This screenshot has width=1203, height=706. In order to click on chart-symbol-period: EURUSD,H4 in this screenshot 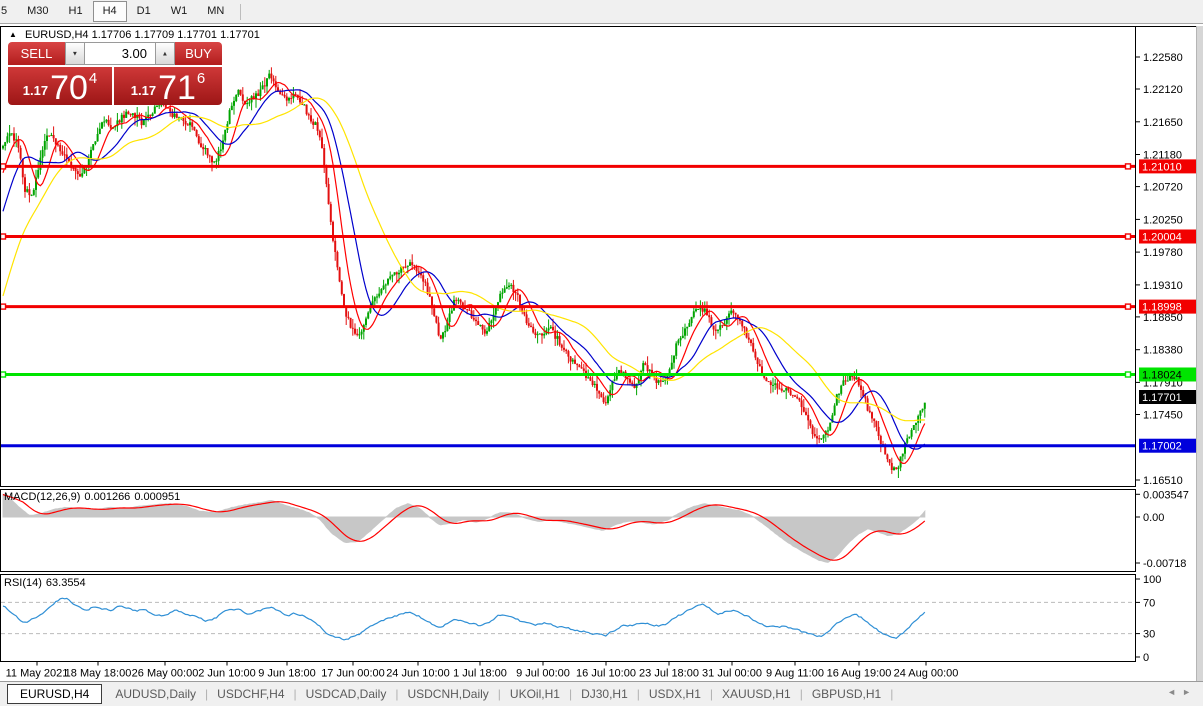, I will do `click(56, 35)`.